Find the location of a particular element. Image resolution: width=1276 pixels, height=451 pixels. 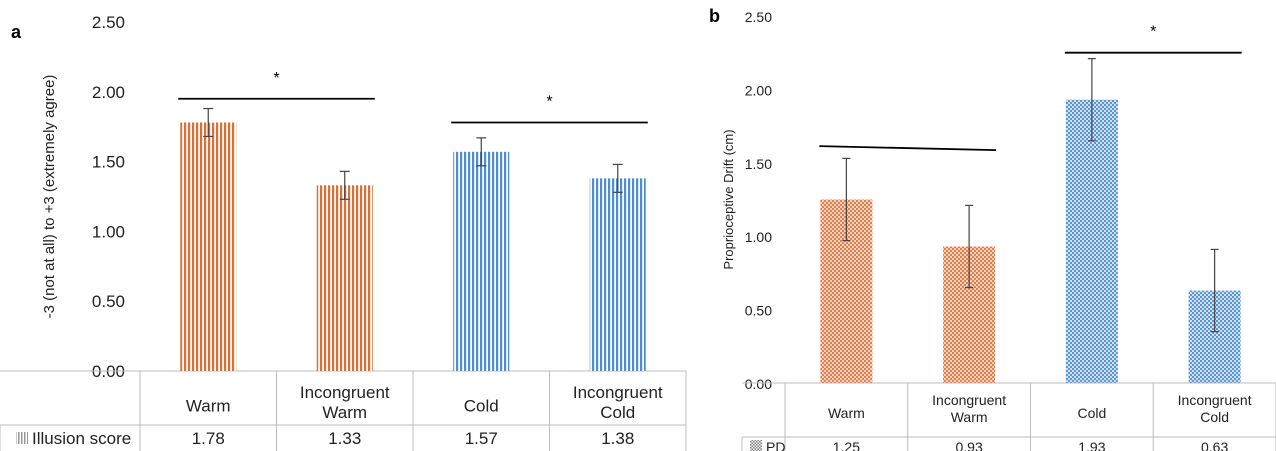

legend-series-name: PD is located at coordinates (775, 445).